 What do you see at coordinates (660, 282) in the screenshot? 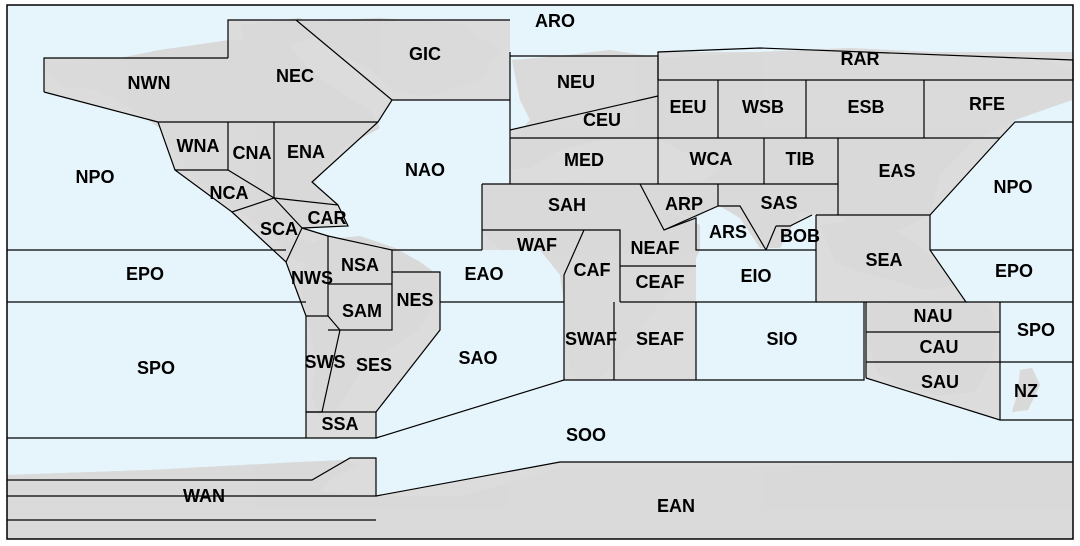
I see `region-label: CEAF` at bounding box center [660, 282].